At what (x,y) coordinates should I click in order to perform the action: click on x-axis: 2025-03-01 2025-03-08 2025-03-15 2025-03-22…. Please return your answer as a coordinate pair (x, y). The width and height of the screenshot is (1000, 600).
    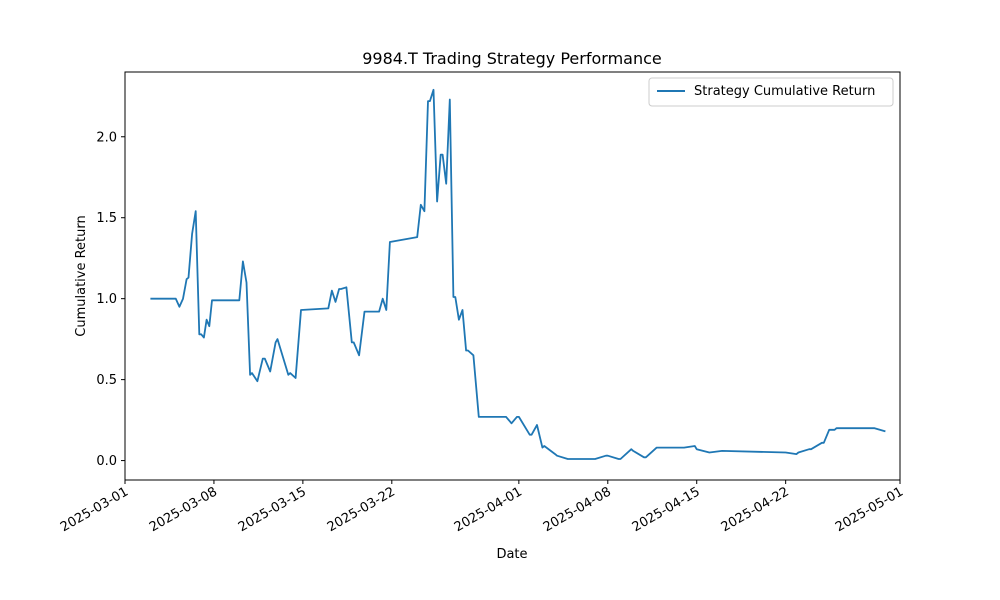
    Looking at the image, I should click on (482, 507).